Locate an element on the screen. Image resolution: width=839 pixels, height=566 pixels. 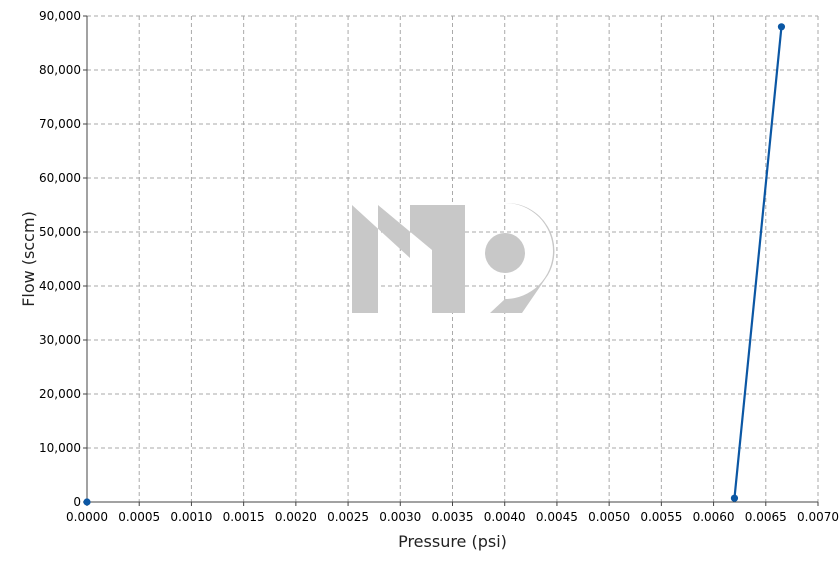
y-tick-label: 50,000 is located at coordinates (60, 232).